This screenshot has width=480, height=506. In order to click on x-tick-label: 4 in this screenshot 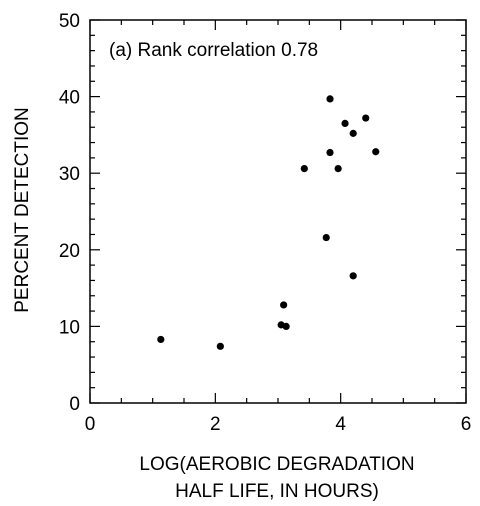, I will do `click(340, 424)`.